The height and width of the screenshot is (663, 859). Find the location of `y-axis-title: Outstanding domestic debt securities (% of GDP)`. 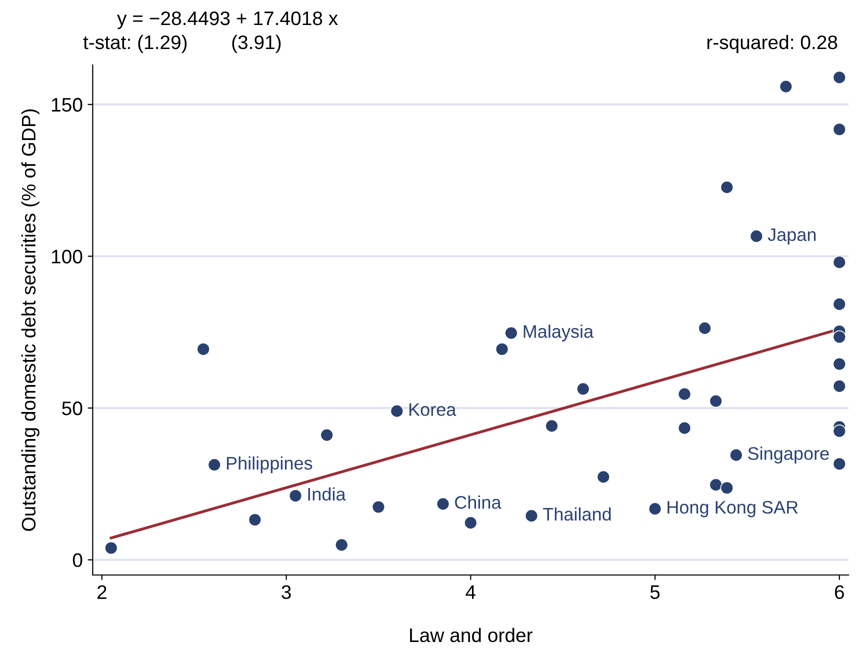

y-axis-title: Outstanding domestic debt securities (% of GDP) is located at coordinates (30, 320).